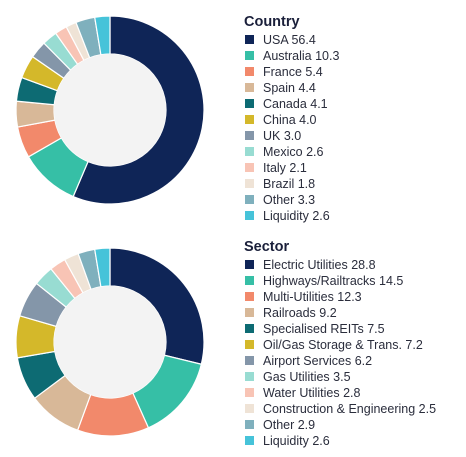 Image resolution: width=466 pixels, height=457 pixels. Describe the element at coordinates (293, 152) in the screenshot. I see `country-legend-label: Mexico 2.6` at that location.